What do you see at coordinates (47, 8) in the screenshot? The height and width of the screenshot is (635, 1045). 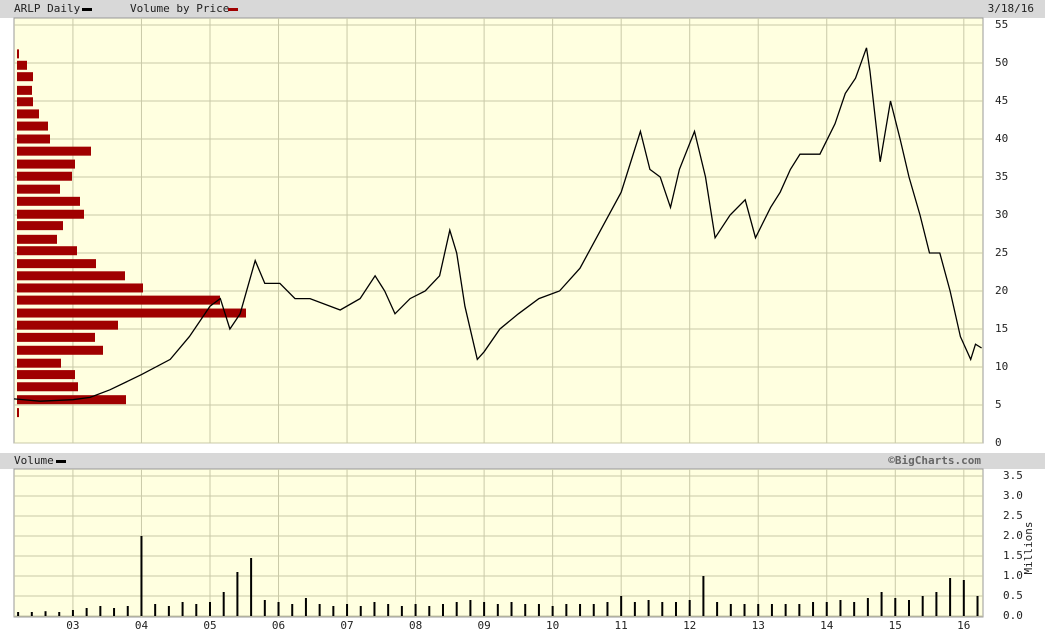 I see `price-legend: ARLP Daily` at bounding box center [47, 8].